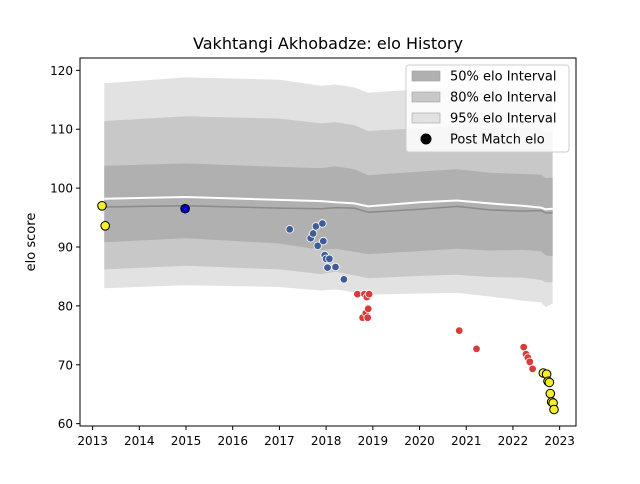 The height and width of the screenshot is (484, 640). What do you see at coordinates (503, 77) in the screenshot?
I see `legend-label: 50% elo Interval` at bounding box center [503, 77].